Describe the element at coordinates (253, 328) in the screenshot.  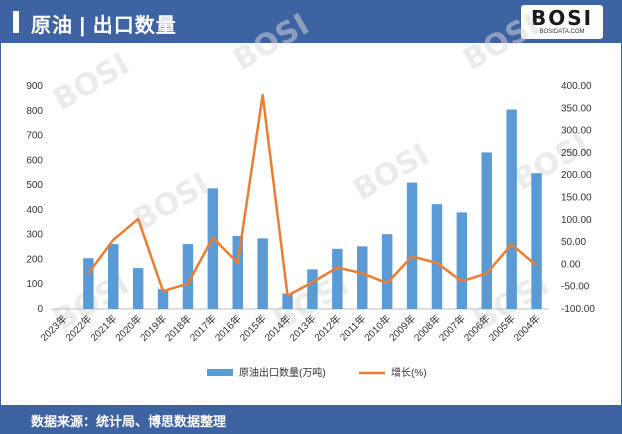
I see `x-tick-label: 2015年` at that location.